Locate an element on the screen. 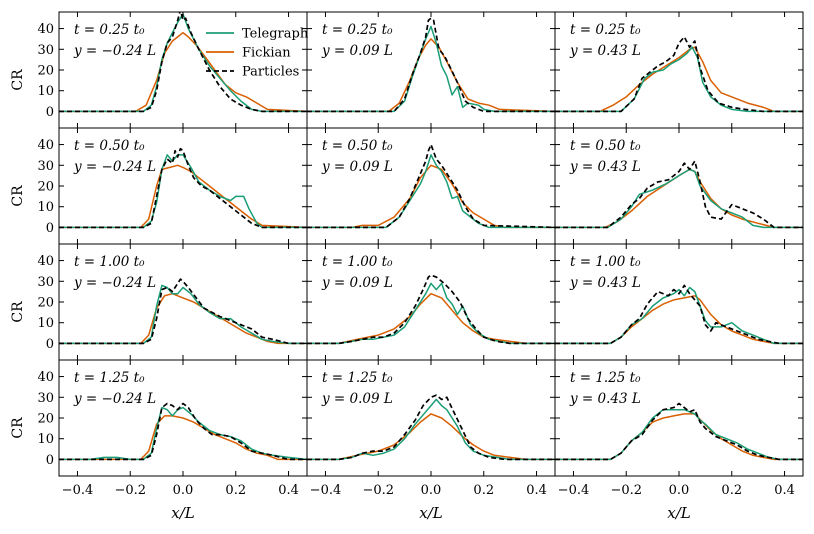 The width and height of the screenshot is (814, 534). series-particles-r1-c2 is located at coordinates (679, 194).